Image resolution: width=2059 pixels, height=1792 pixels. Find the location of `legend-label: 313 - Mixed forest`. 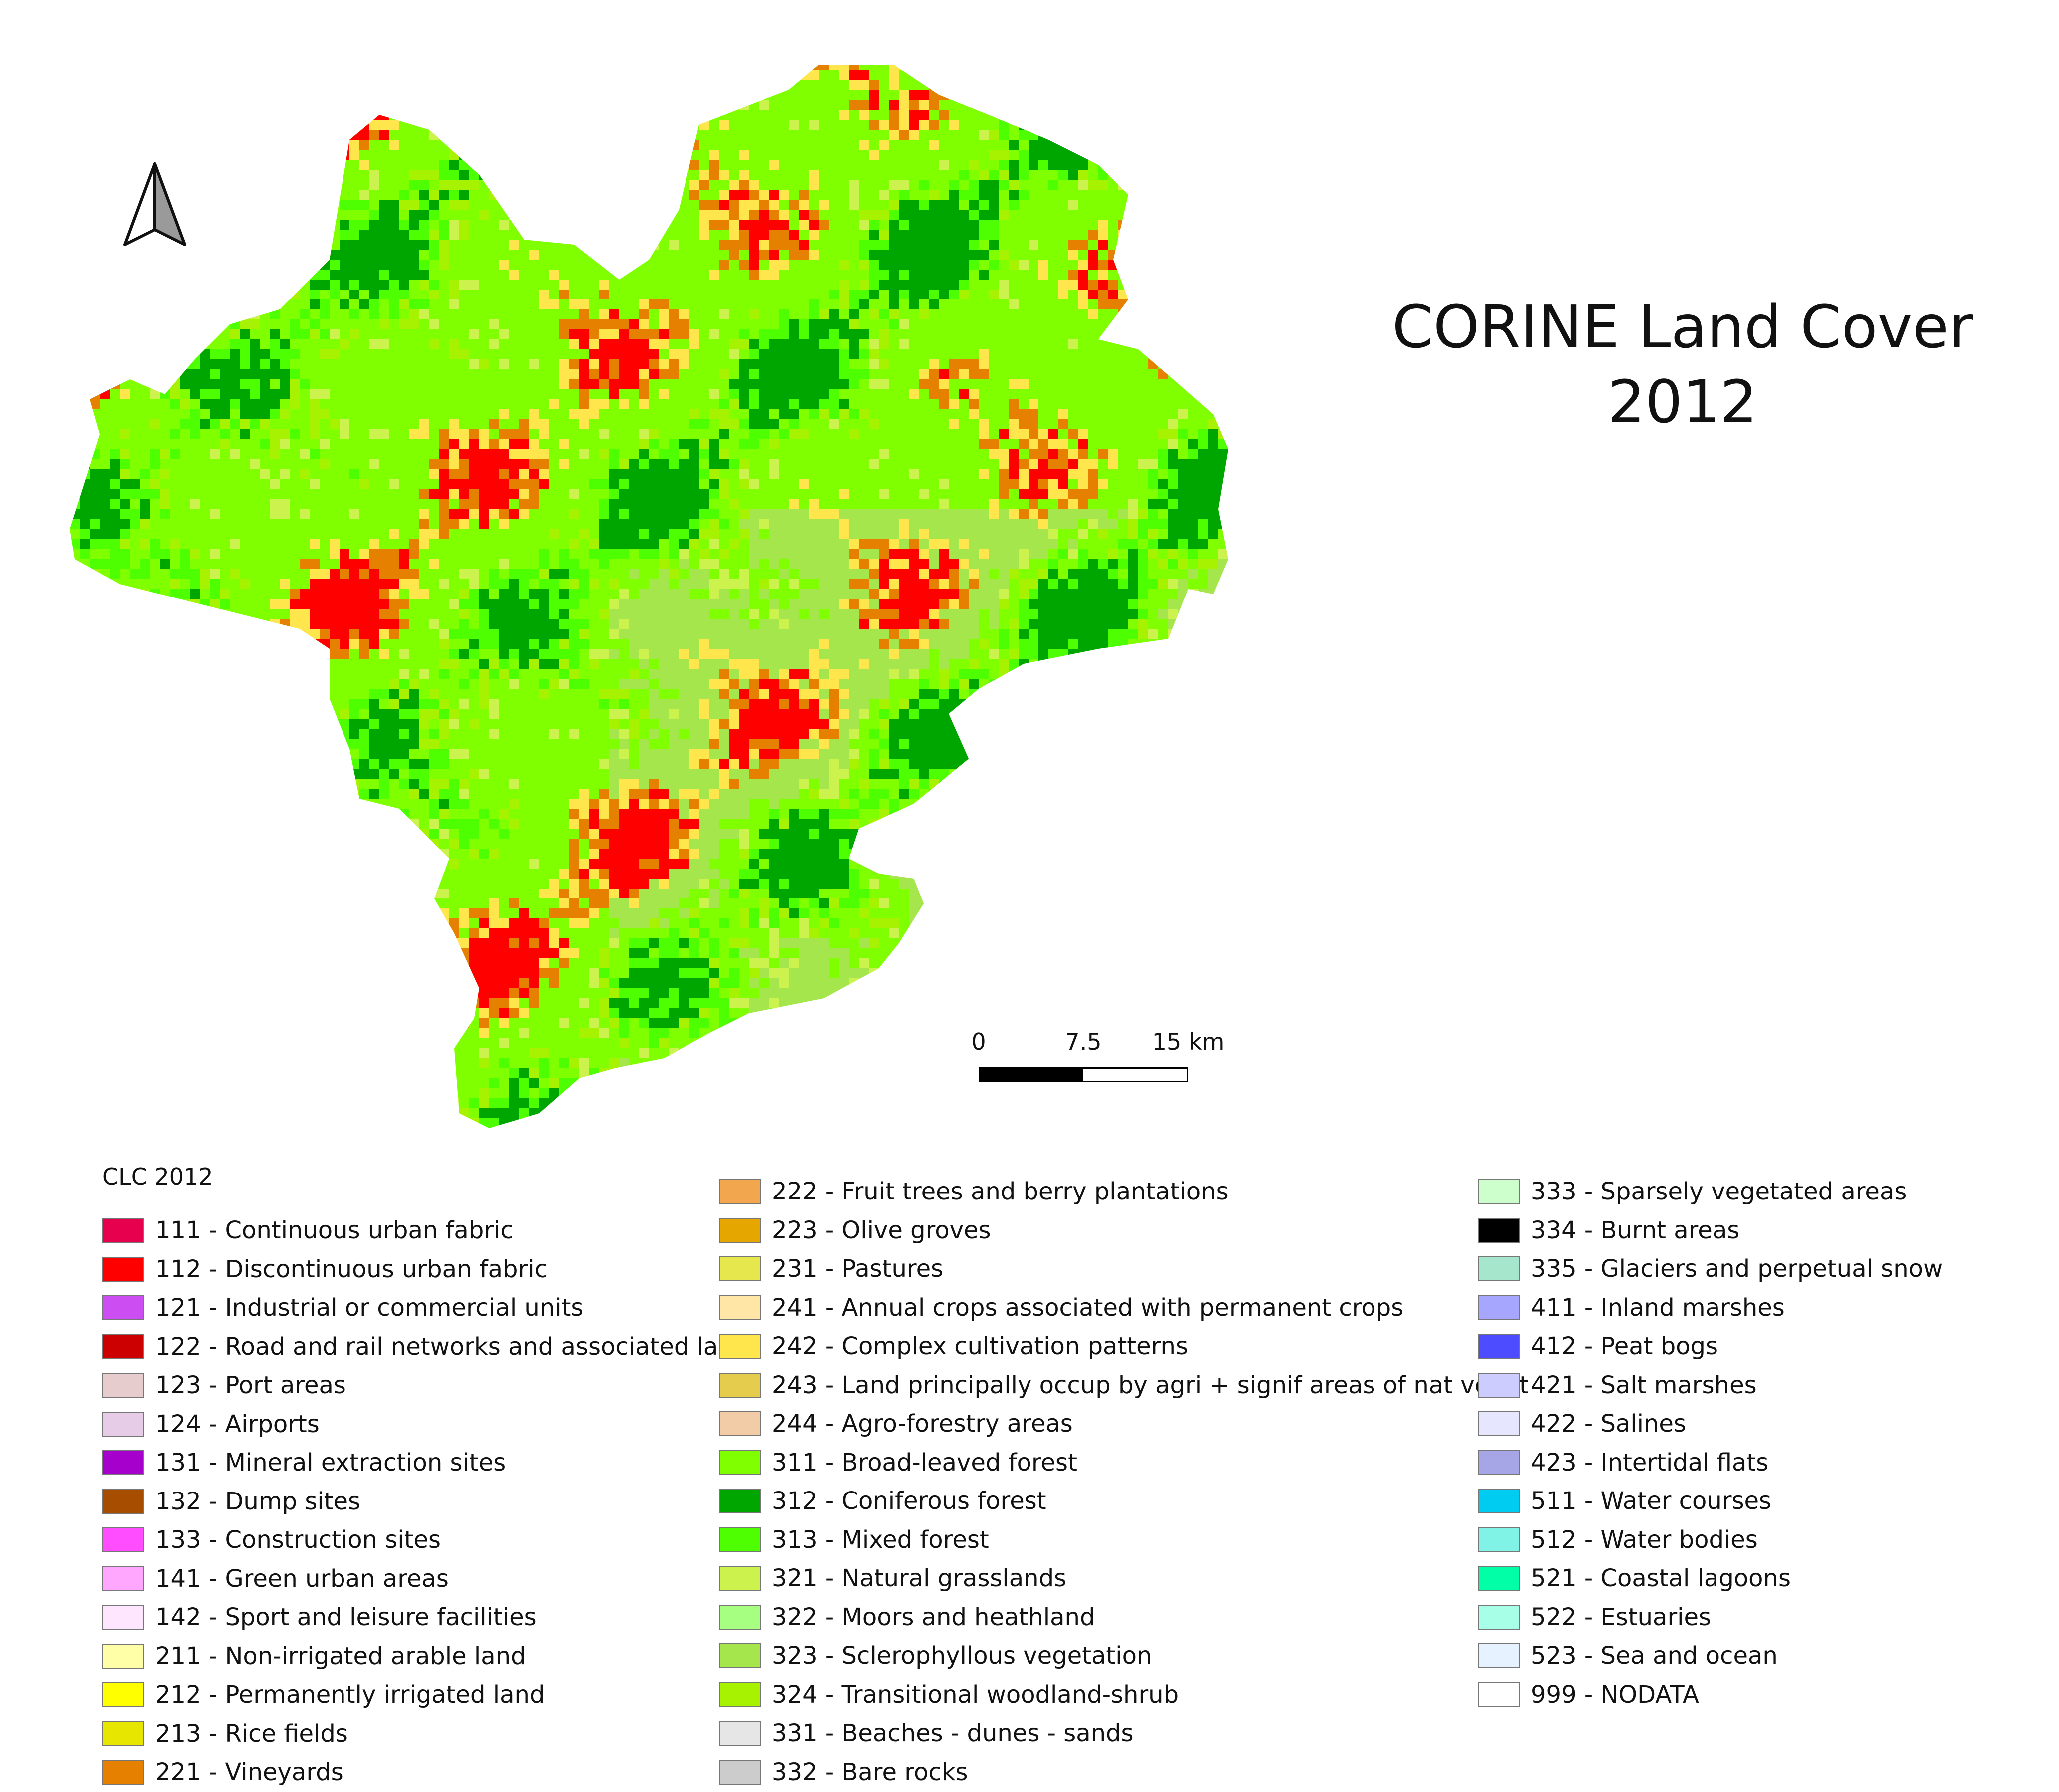

legend-label: 313 - Mixed forest is located at coordinates (880, 1539).